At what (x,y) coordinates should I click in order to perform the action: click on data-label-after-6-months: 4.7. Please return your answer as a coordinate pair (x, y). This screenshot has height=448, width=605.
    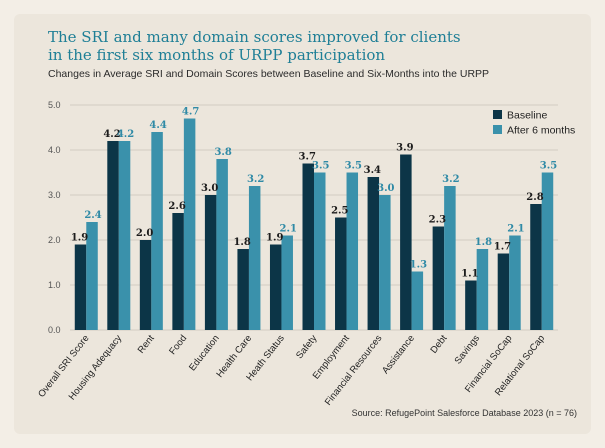
    Looking at the image, I should click on (190, 112).